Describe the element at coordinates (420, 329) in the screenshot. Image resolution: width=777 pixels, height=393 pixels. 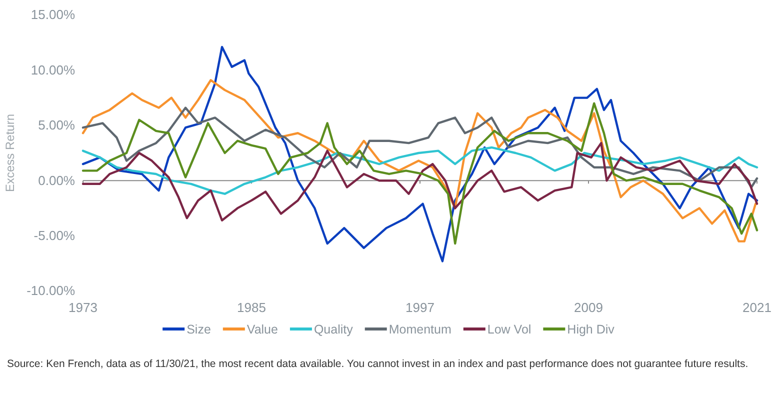
I see `legend-label: Momentum` at that location.